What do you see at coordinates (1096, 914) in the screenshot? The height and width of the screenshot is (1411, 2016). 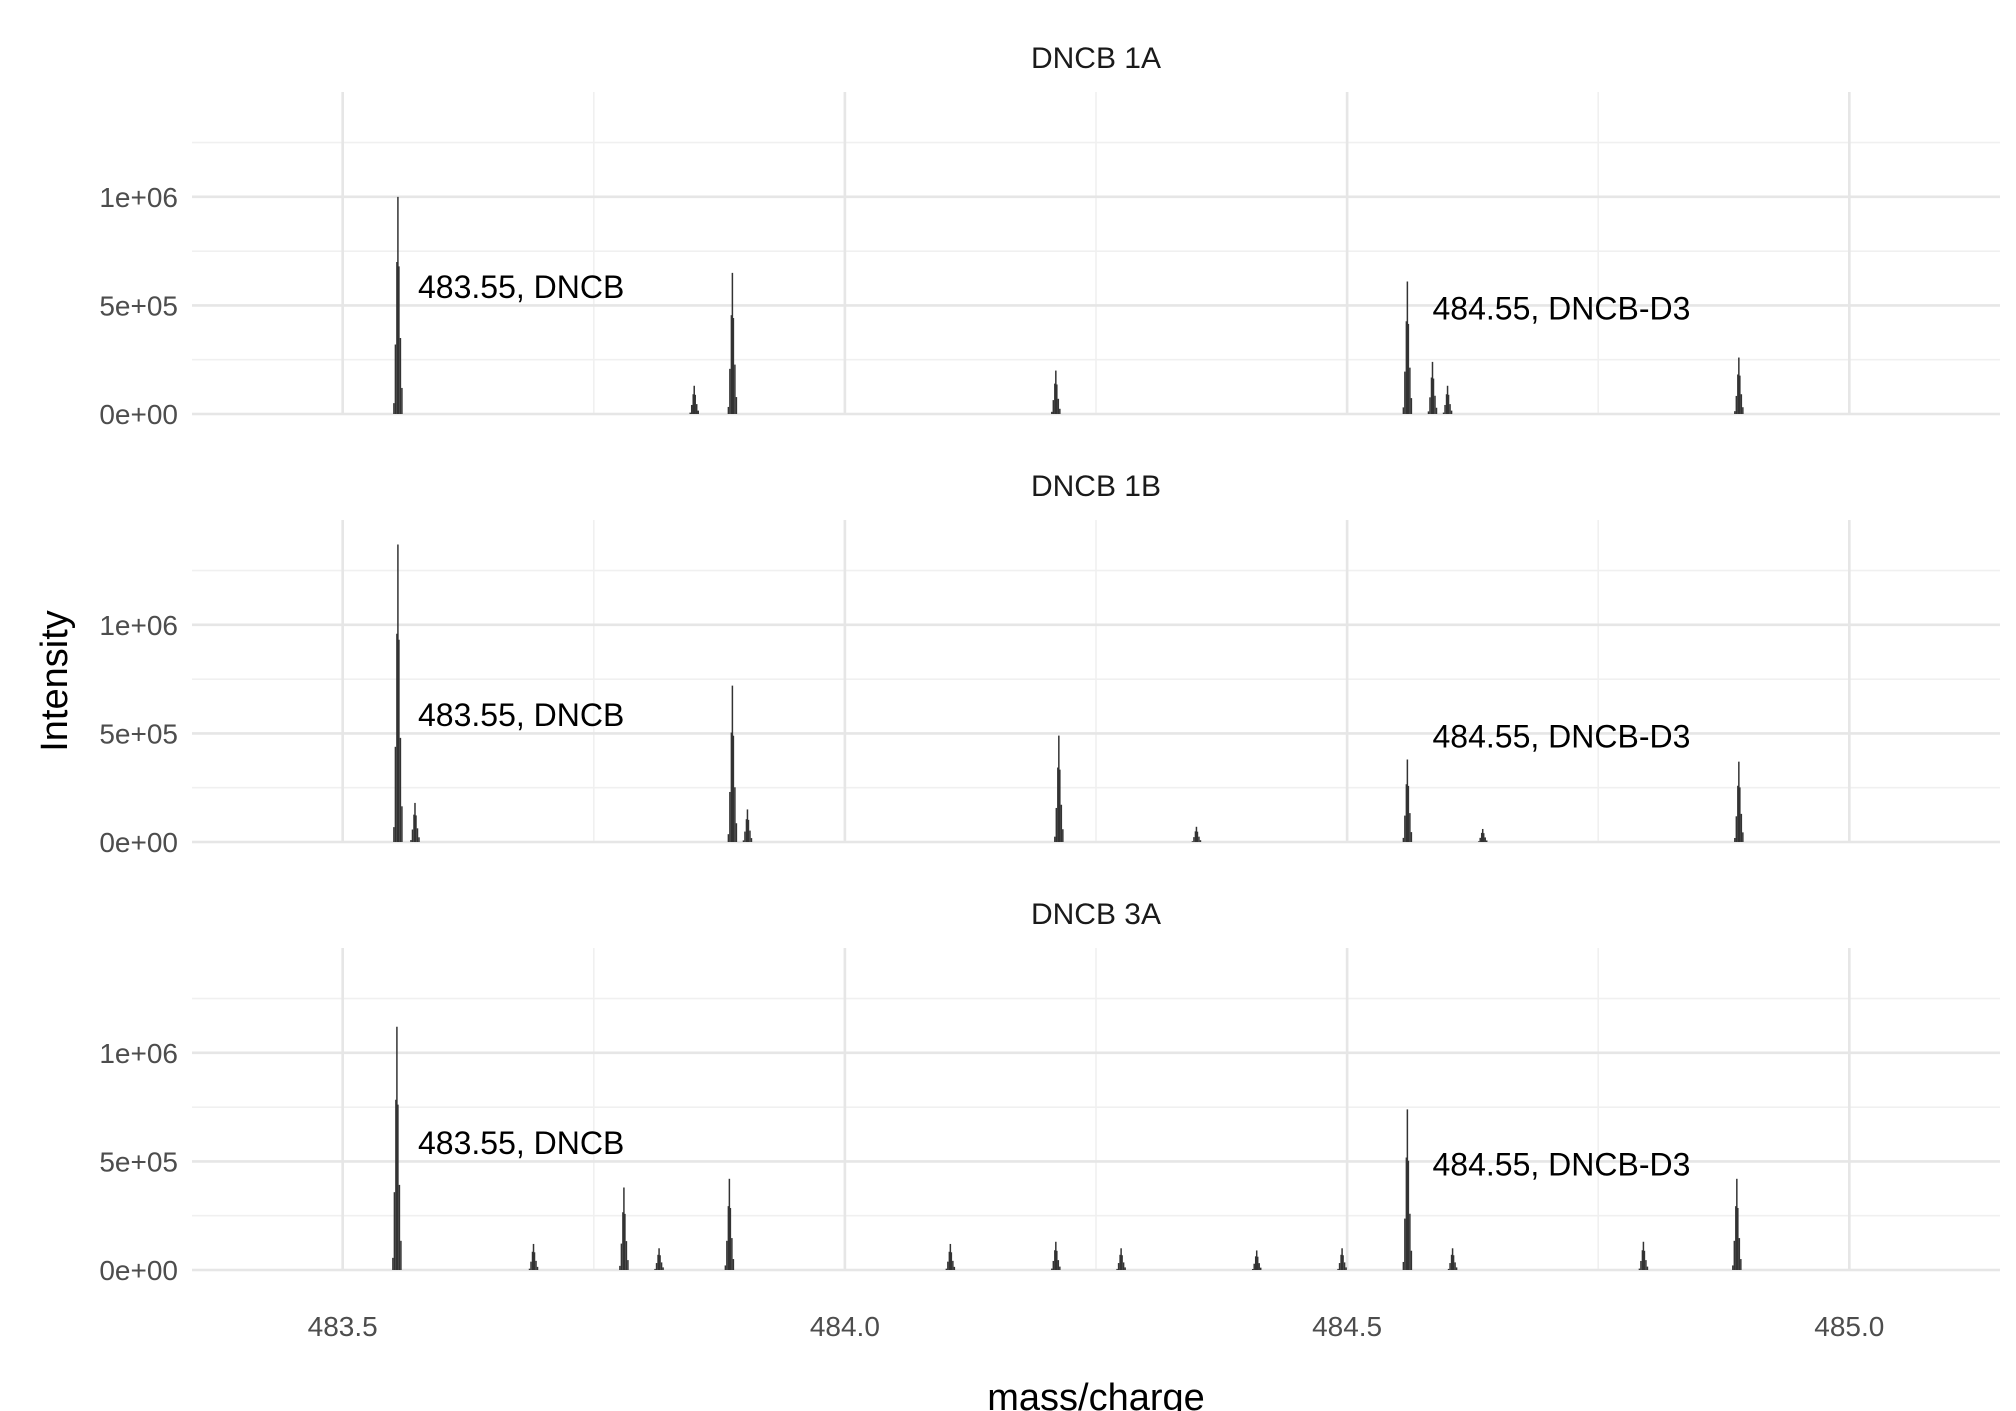 I see `panel-title: DNCB 3A` at bounding box center [1096, 914].